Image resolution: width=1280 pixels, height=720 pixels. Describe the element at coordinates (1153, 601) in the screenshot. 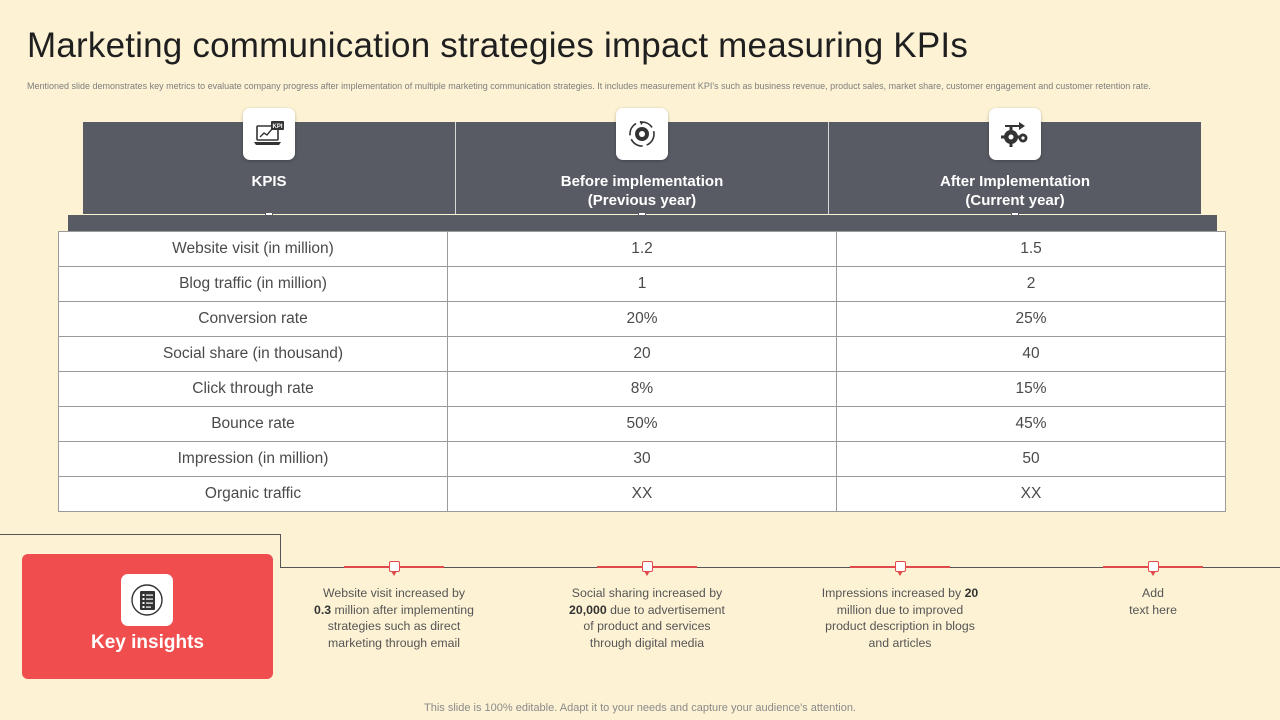

I see `insight-text: Add text here` at that location.